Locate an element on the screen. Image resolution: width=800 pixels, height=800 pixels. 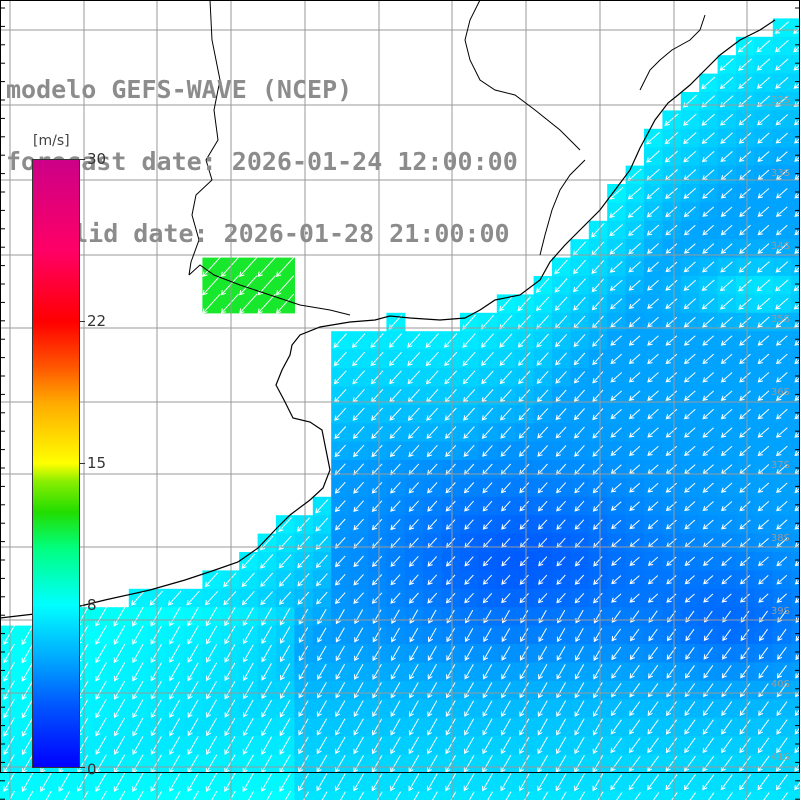
colorbar-tickmark is located at coordinates (82, 605).